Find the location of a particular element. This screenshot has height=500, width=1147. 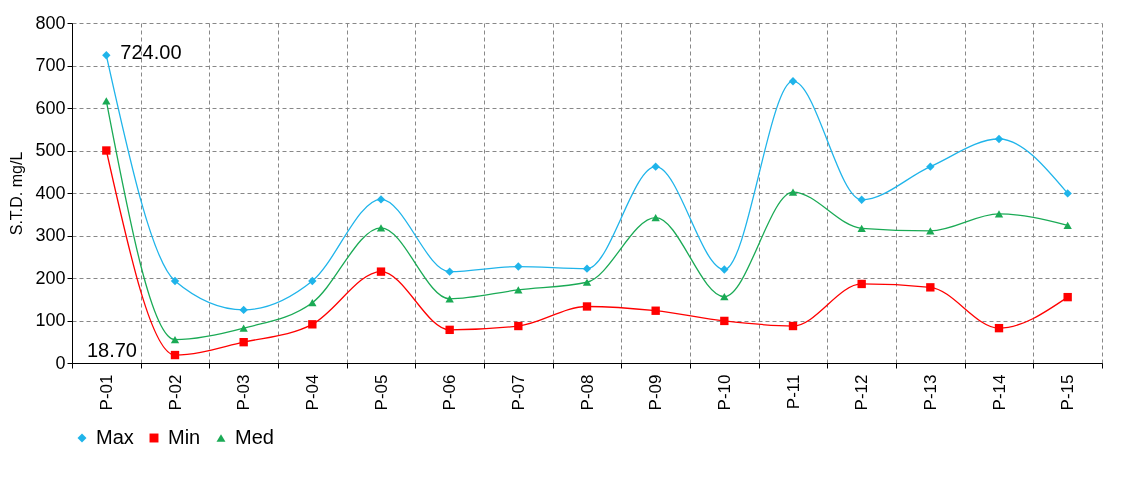

legend-label: Med is located at coordinates (254, 437).